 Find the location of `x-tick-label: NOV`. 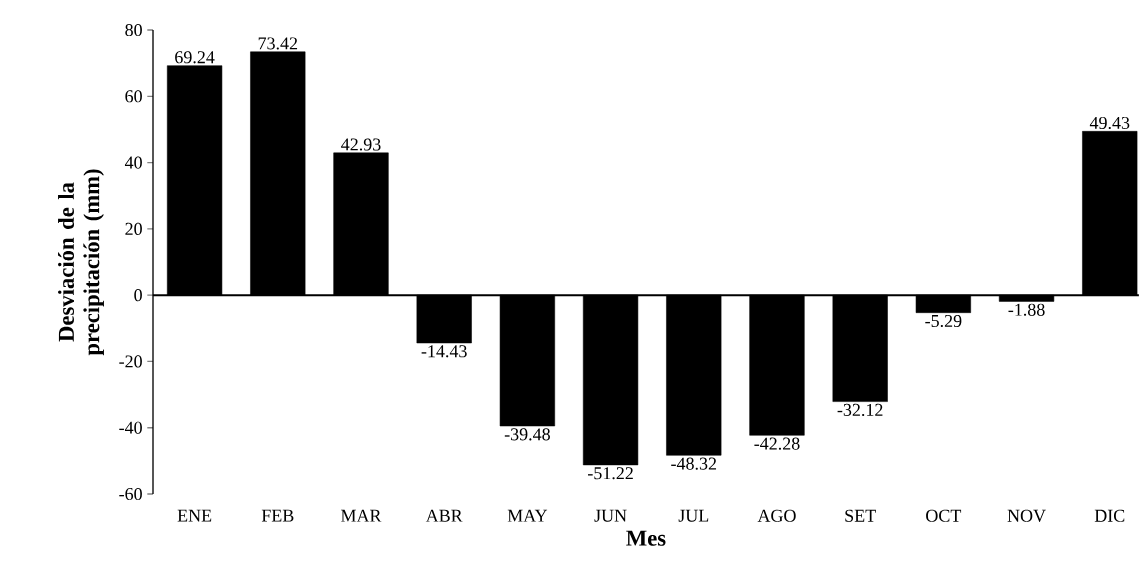

x-tick-label: NOV is located at coordinates (1026, 515).